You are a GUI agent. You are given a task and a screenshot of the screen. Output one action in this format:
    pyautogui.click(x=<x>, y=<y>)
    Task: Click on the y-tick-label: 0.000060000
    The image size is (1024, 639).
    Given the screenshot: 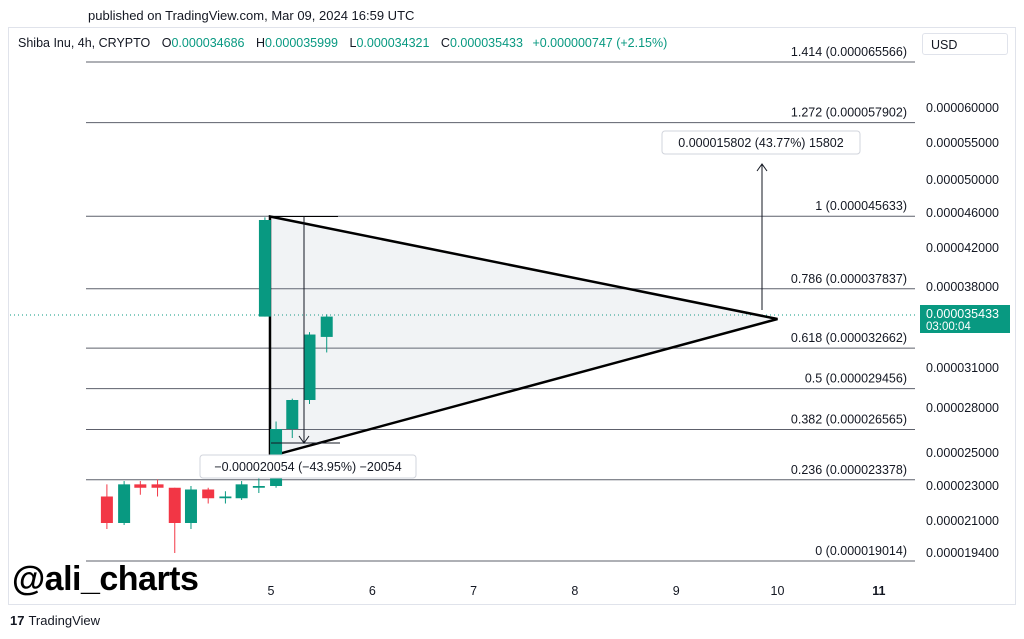 What is the action you would take?
    pyautogui.click(x=962, y=108)
    